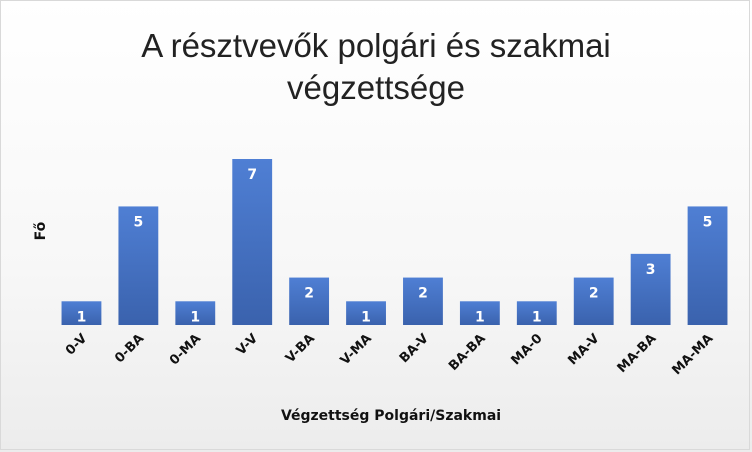 This screenshot has width=752, height=452. Describe the element at coordinates (637, 353) in the screenshot. I see `x-tick-label-MA-BA: MA-BA` at that location.